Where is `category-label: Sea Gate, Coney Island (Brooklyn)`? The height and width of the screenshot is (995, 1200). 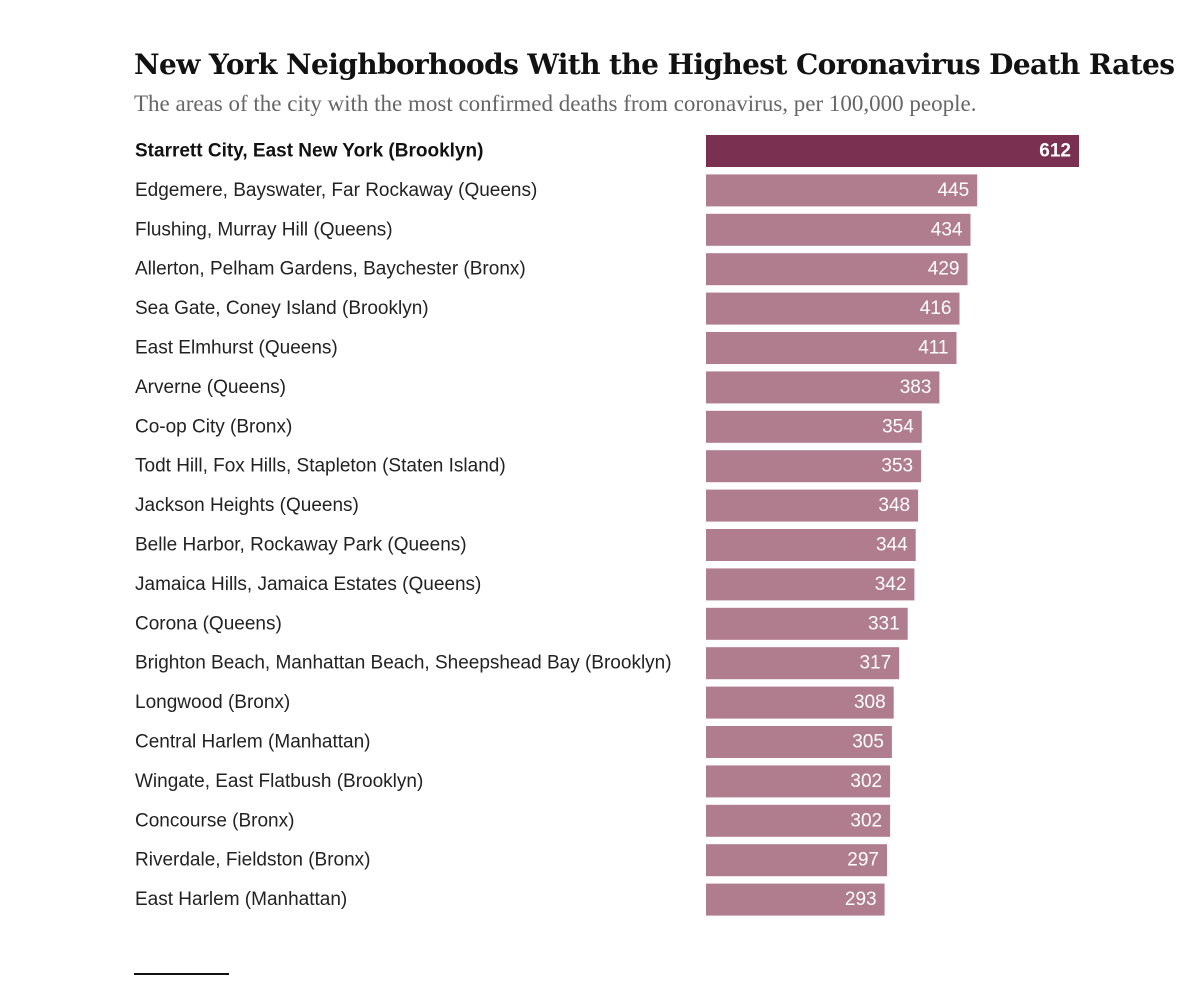 category-label: Sea Gate, Coney Island (Brooklyn) is located at coordinates (282, 308).